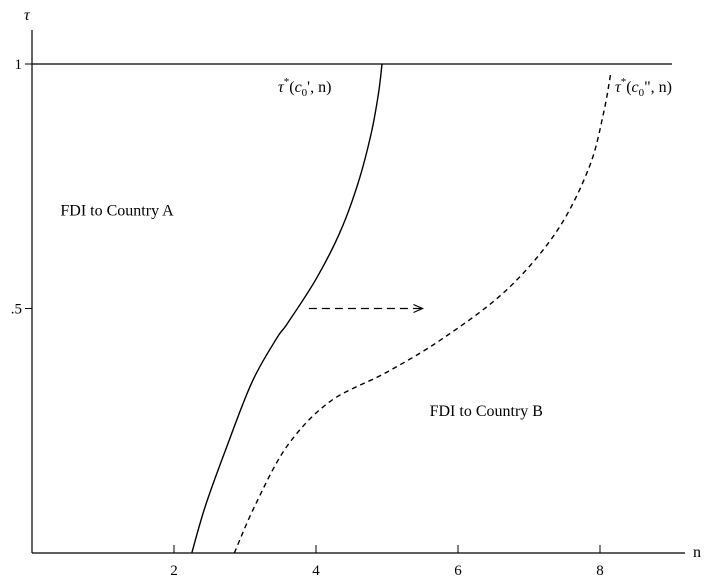 This screenshot has width=708, height=584. What do you see at coordinates (19, 65) in the screenshot?
I see `y-tick-label-1: 1` at bounding box center [19, 65].